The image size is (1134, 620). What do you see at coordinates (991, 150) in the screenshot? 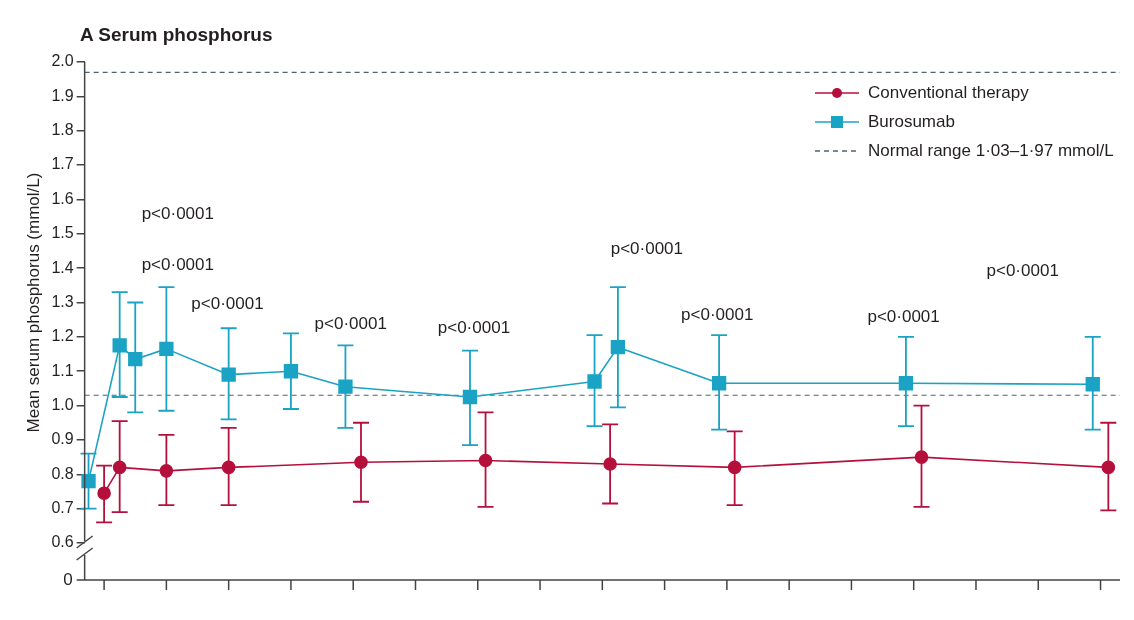
I see `legend-label: Normal range 1·03–1·97 mmol/L` at bounding box center [991, 150].